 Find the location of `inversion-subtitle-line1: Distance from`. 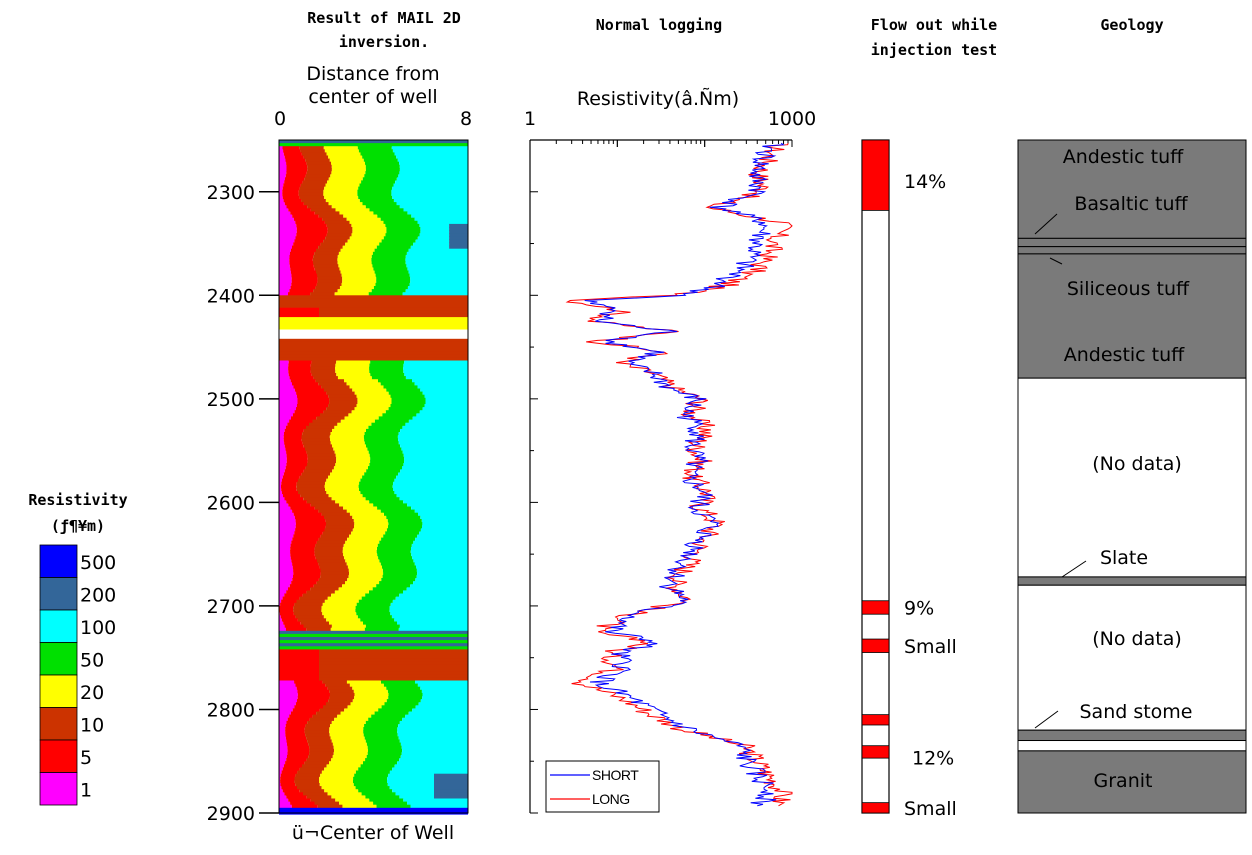

inversion-subtitle-line1: Distance from is located at coordinates (372, 74).